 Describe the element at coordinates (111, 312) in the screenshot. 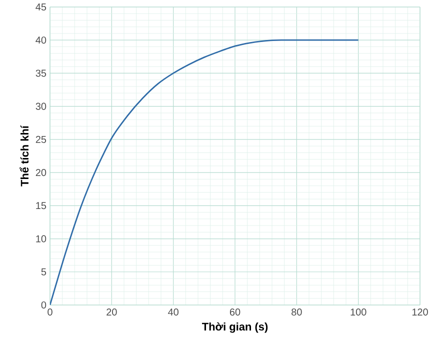

I see `x-tick-label: 20` at that location.